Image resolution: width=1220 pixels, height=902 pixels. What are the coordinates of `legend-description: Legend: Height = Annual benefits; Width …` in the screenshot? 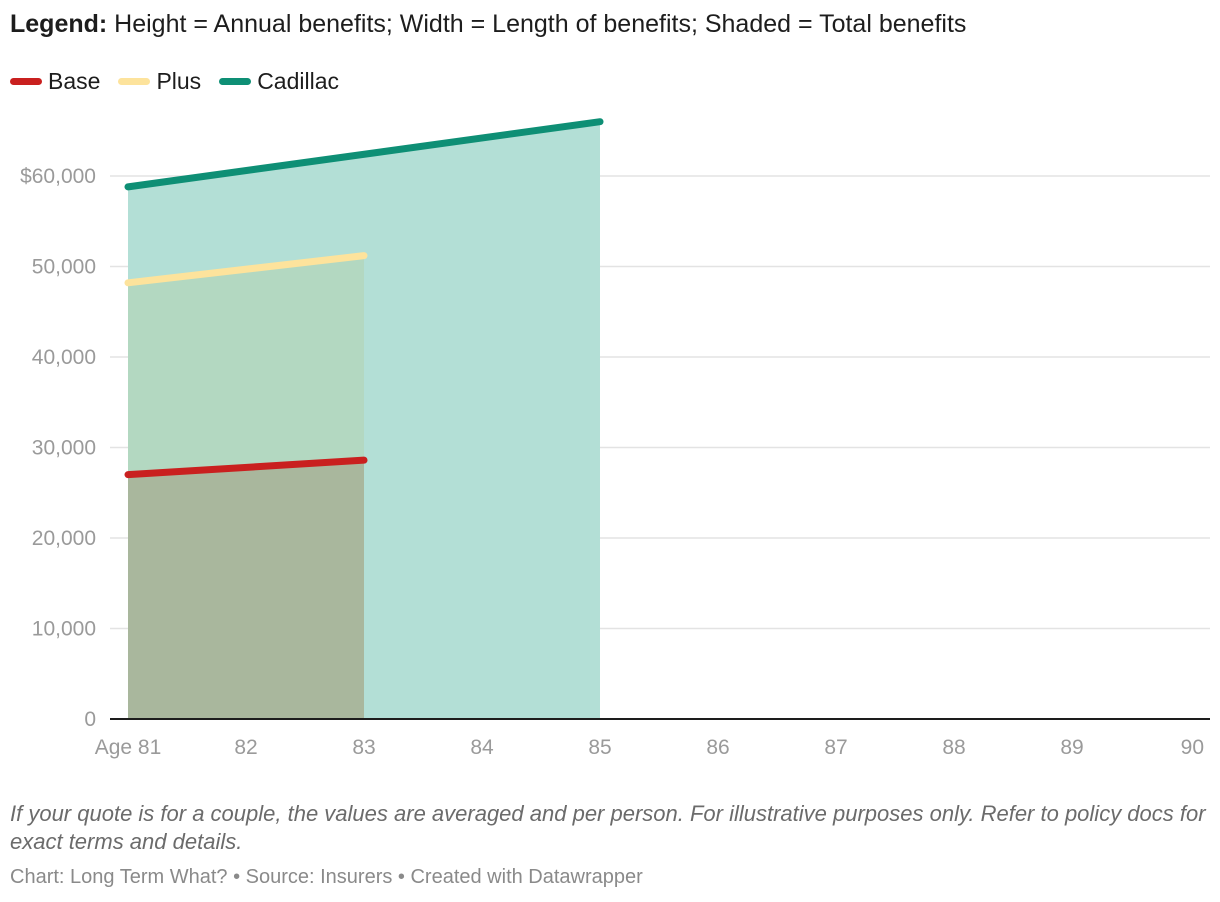 It's located at (488, 24).